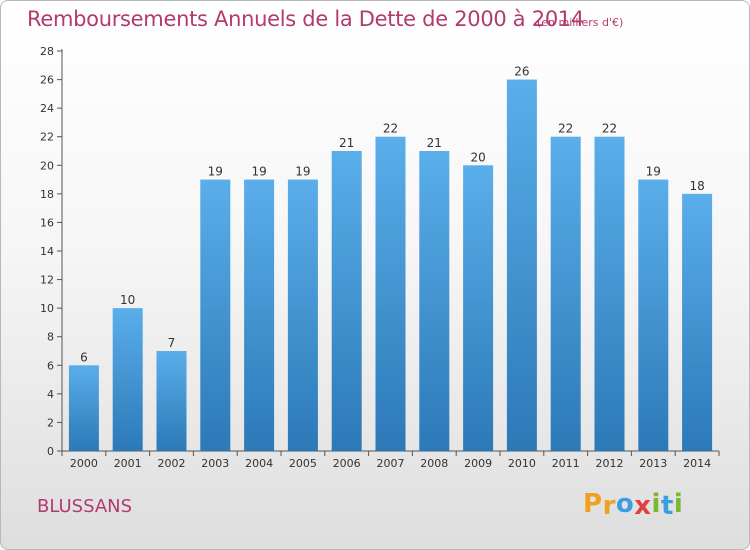 This screenshot has width=750, height=550. Describe the element at coordinates (302, 172) in the screenshot. I see `value-label-2005: 19` at that location.